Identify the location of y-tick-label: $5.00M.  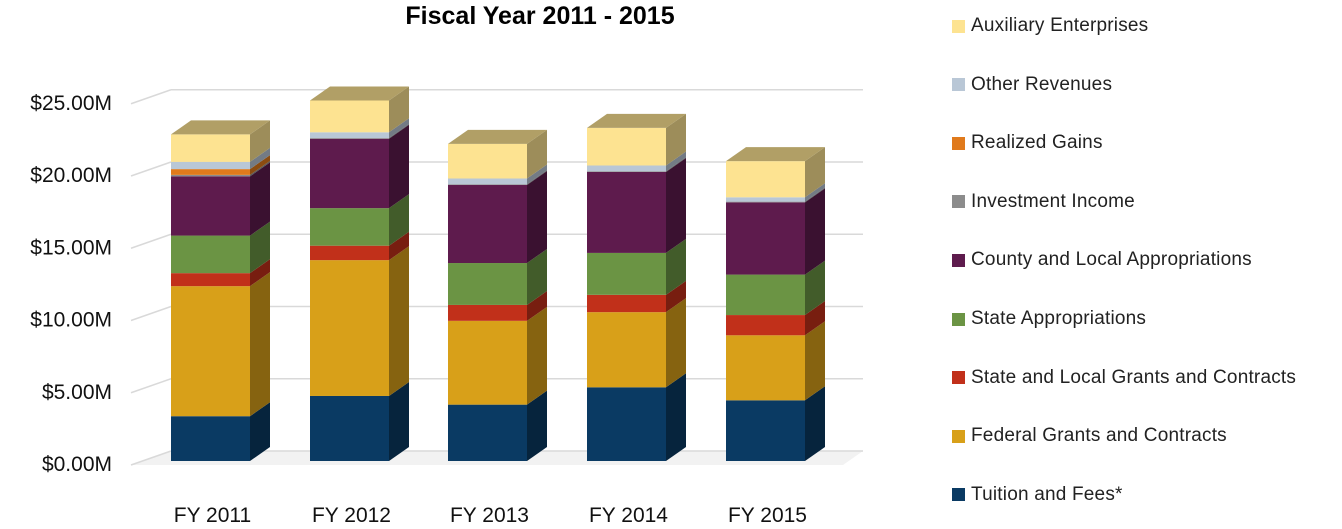
(77, 392).